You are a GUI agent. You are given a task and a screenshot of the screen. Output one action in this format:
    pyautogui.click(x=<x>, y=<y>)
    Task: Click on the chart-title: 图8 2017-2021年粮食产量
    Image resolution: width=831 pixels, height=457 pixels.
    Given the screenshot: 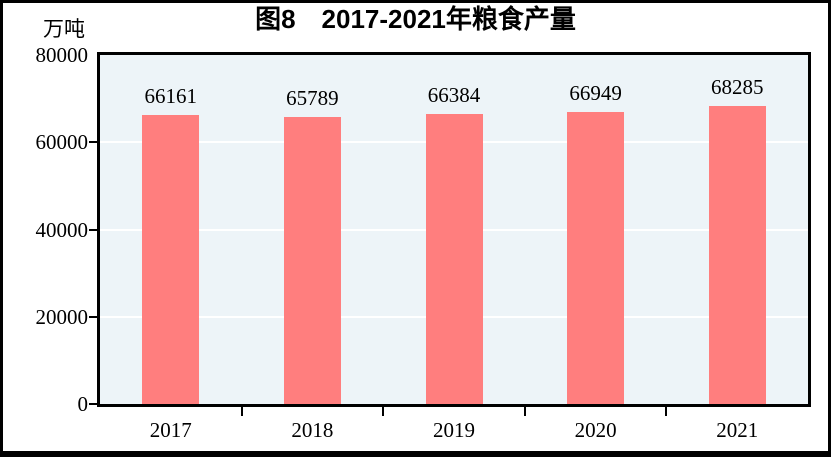 What is the action you would take?
    pyautogui.click(x=415, y=19)
    